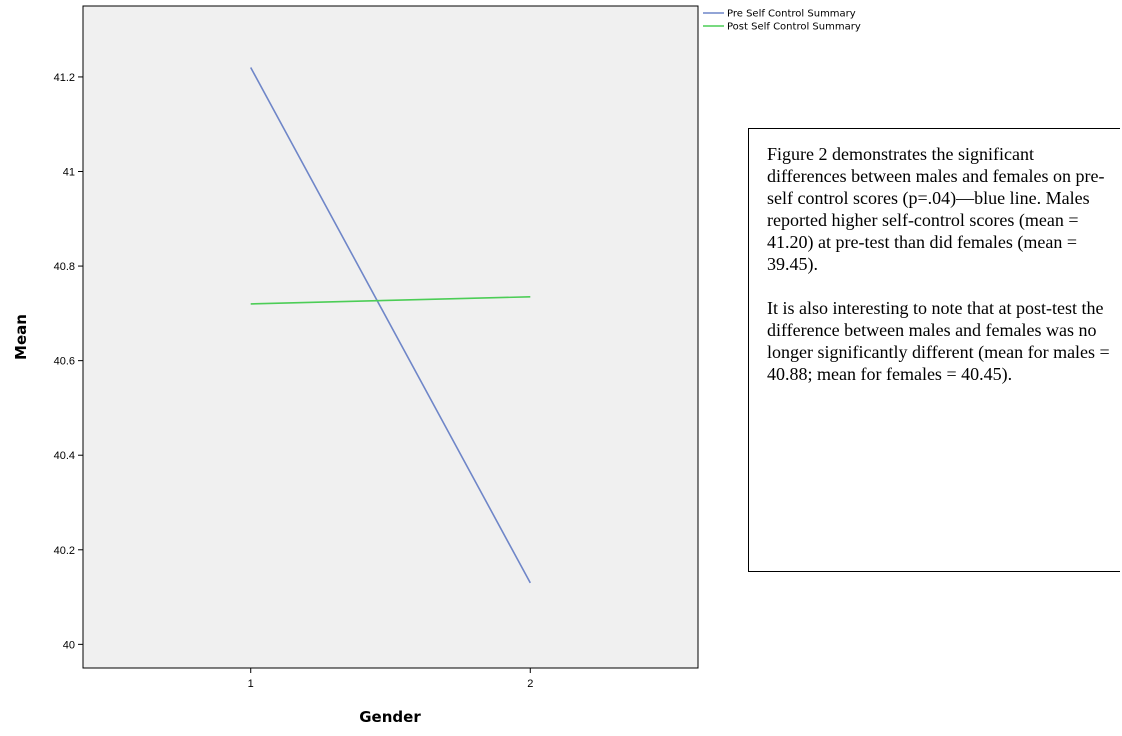 This screenshot has height=736, width=1122. What do you see at coordinates (64, 362) in the screenshot?
I see `y-tick-label: 40.6` at bounding box center [64, 362].